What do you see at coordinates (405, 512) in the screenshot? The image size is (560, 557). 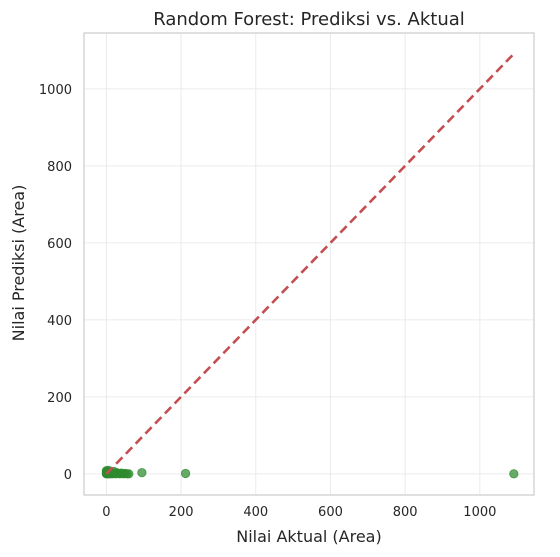 I see `x-tick-label: 800` at bounding box center [405, 512].